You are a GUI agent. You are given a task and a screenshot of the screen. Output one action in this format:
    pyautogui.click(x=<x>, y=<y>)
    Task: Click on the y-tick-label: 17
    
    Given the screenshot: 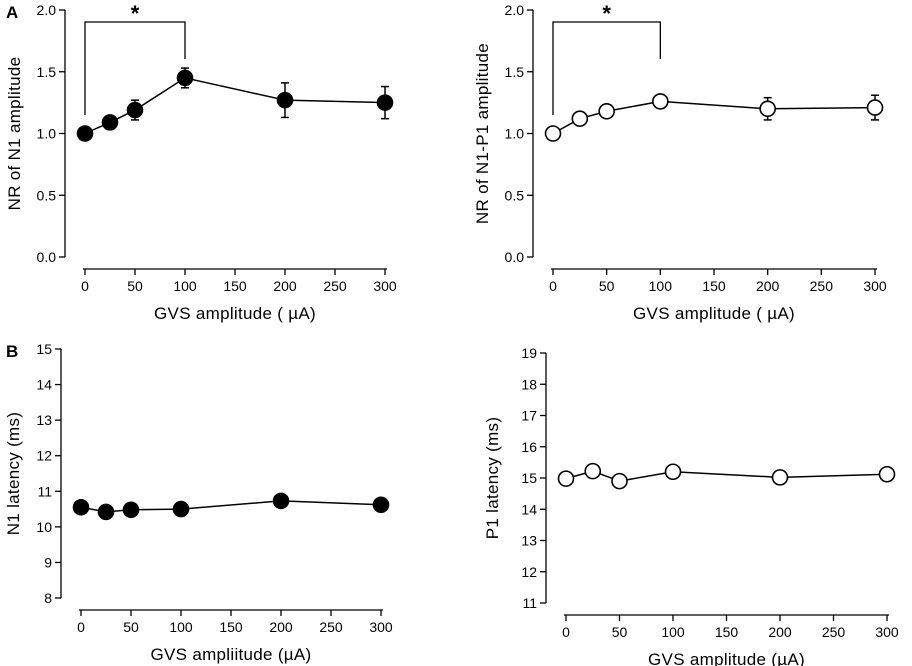 What is the action you would take?
    pyautogui.click(x=529, y=416)
    